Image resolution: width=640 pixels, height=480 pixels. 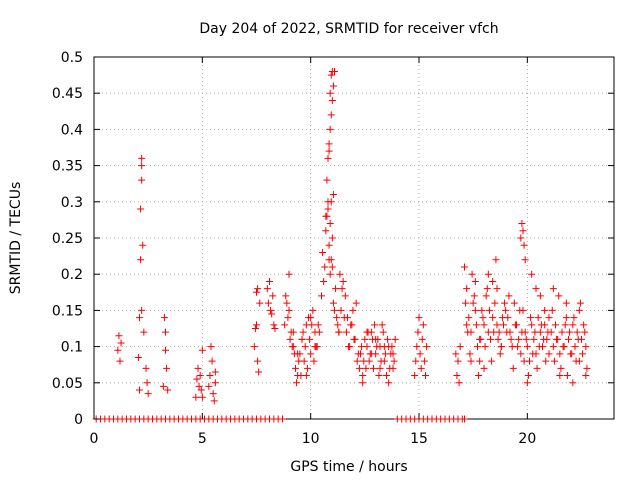 I want to click on x-tick-label: 0, so click(x=94, y=439).